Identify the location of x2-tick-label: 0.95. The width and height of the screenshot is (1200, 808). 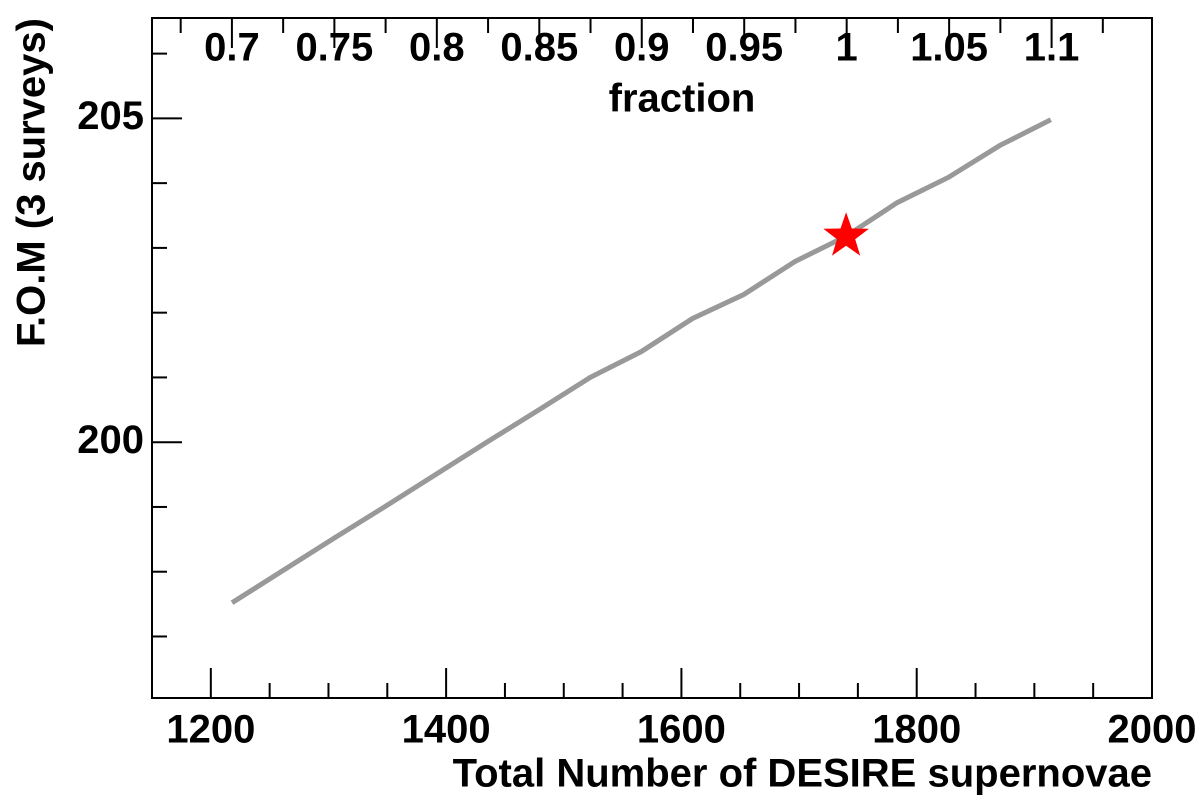
(744, 48).